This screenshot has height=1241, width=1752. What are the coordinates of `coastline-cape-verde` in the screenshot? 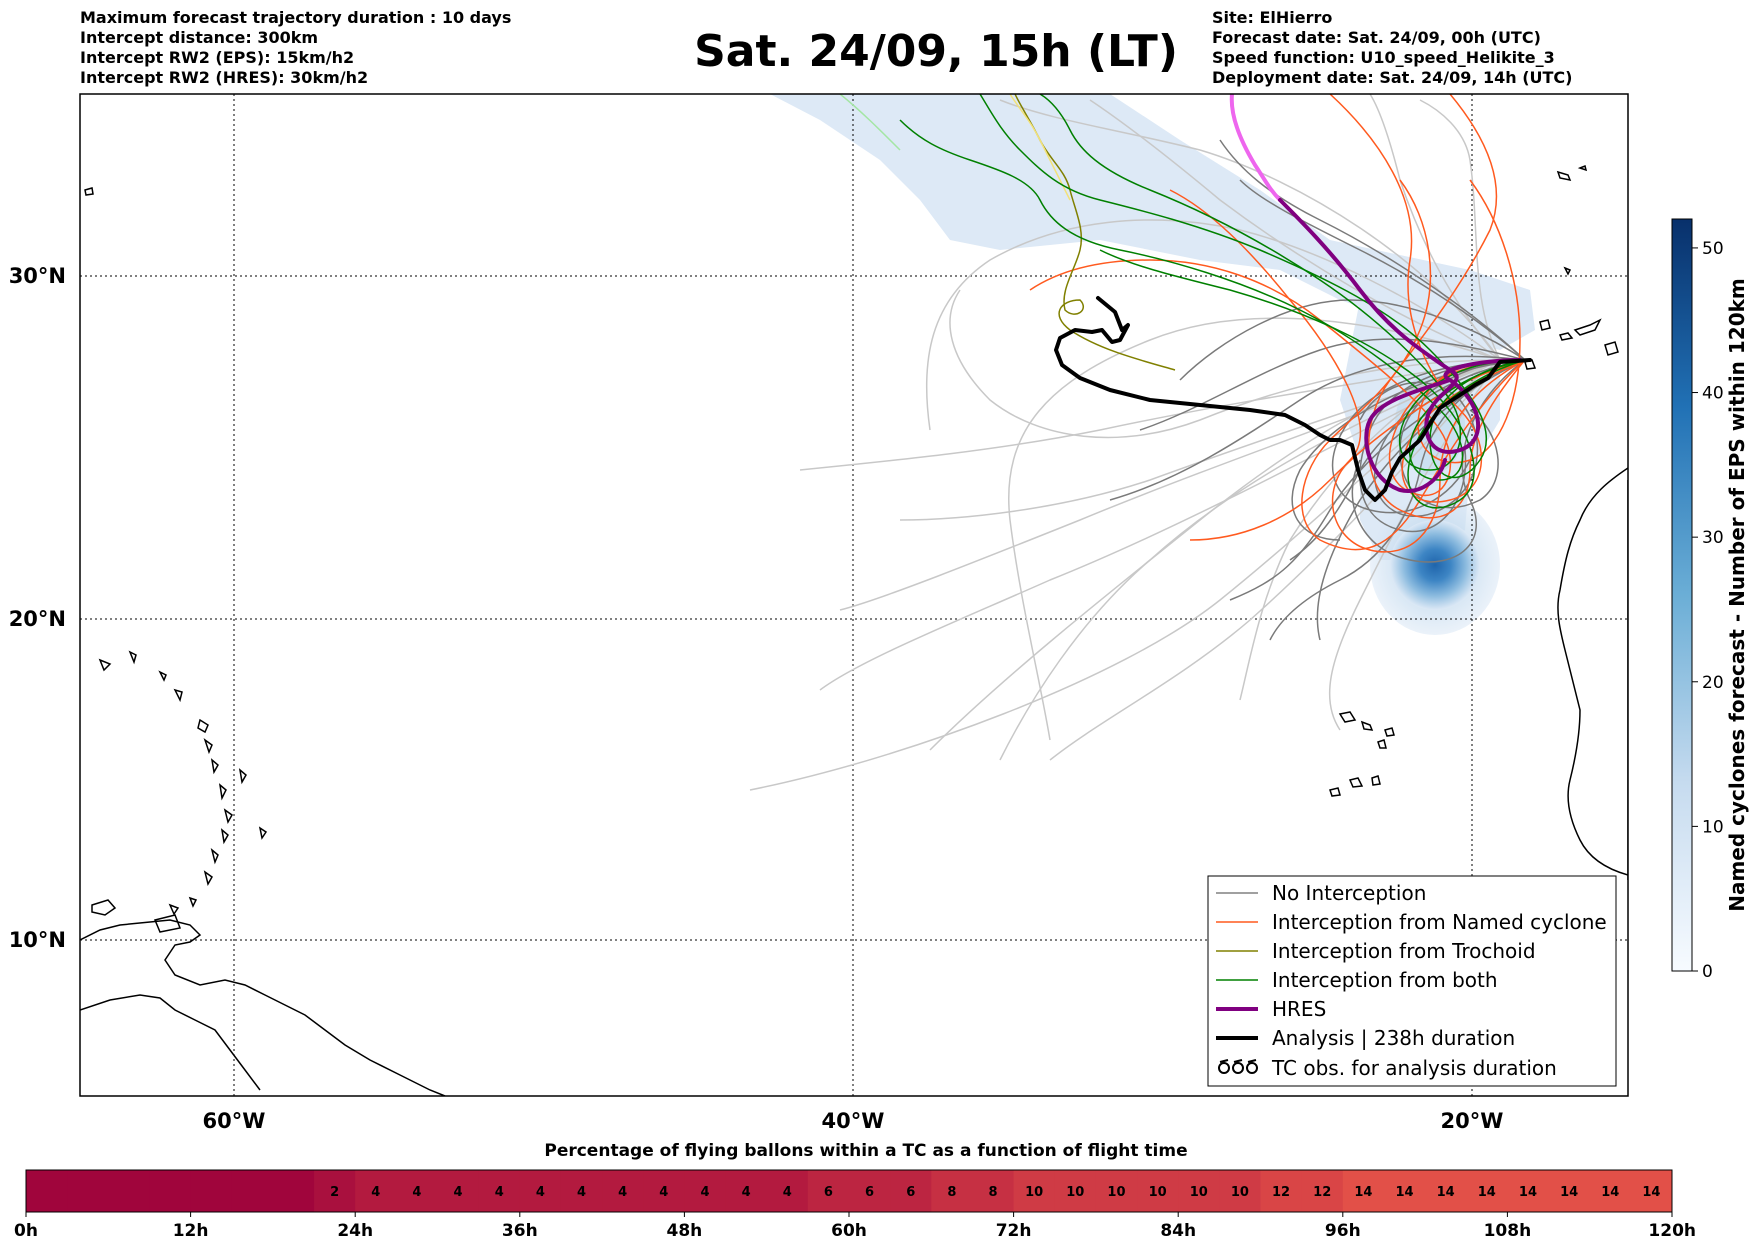 It's located at (1362, 754).